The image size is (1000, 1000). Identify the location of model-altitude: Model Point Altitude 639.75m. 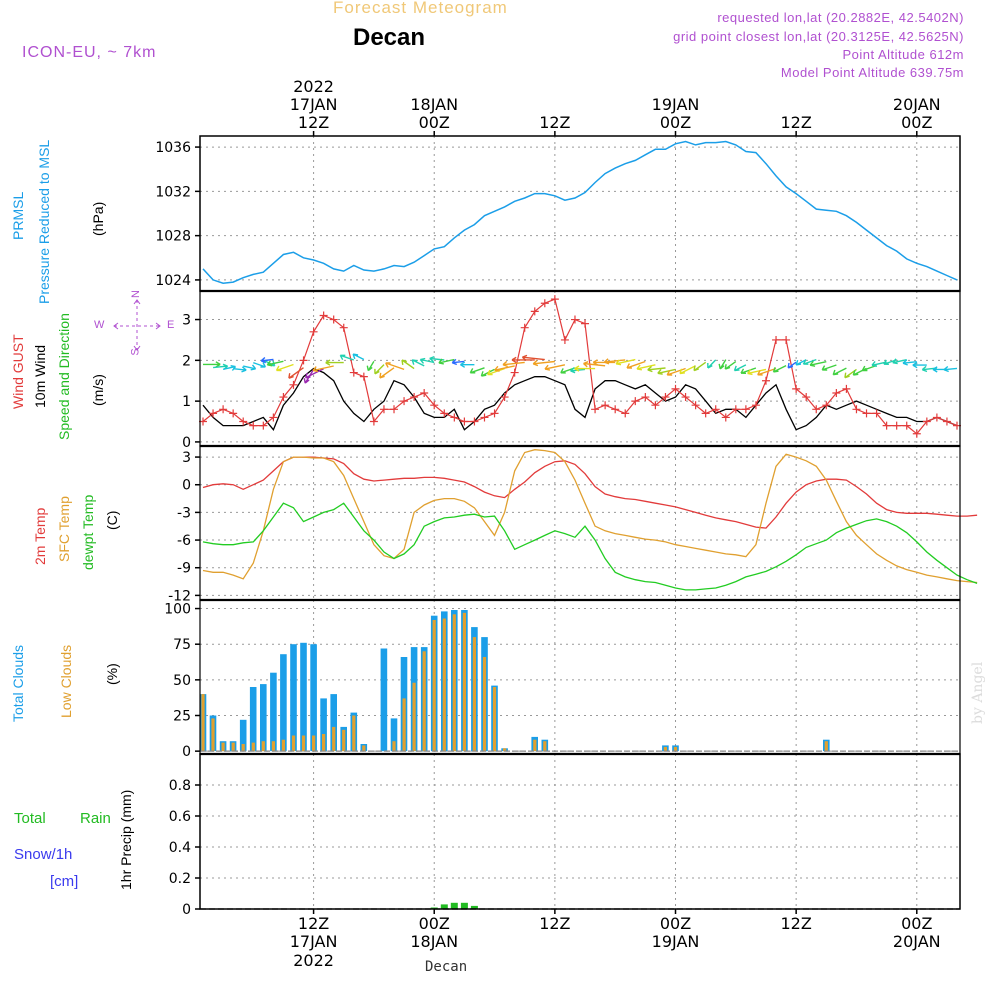
(872, 72).